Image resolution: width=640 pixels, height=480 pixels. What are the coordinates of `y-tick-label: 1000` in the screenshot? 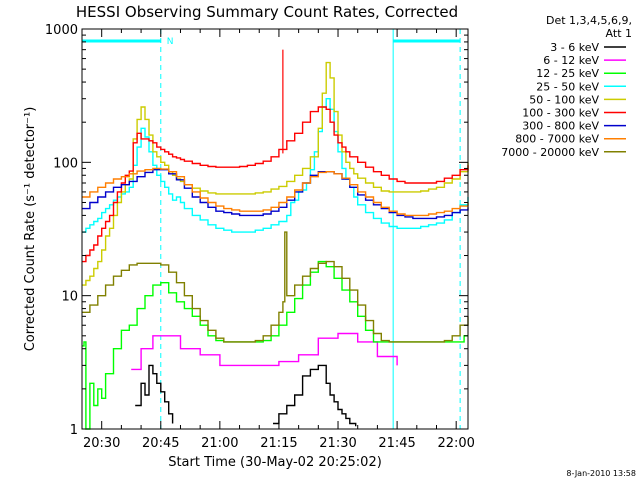 It's located at (61, 30).